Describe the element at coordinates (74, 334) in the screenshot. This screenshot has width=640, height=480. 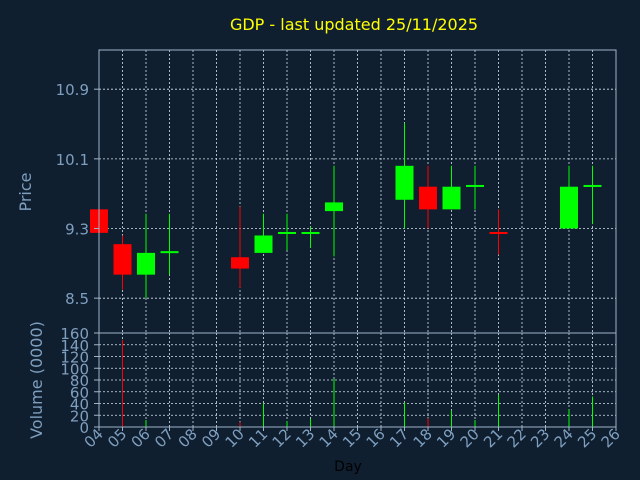
I see `volume-y-tick-label: 160` at that location.